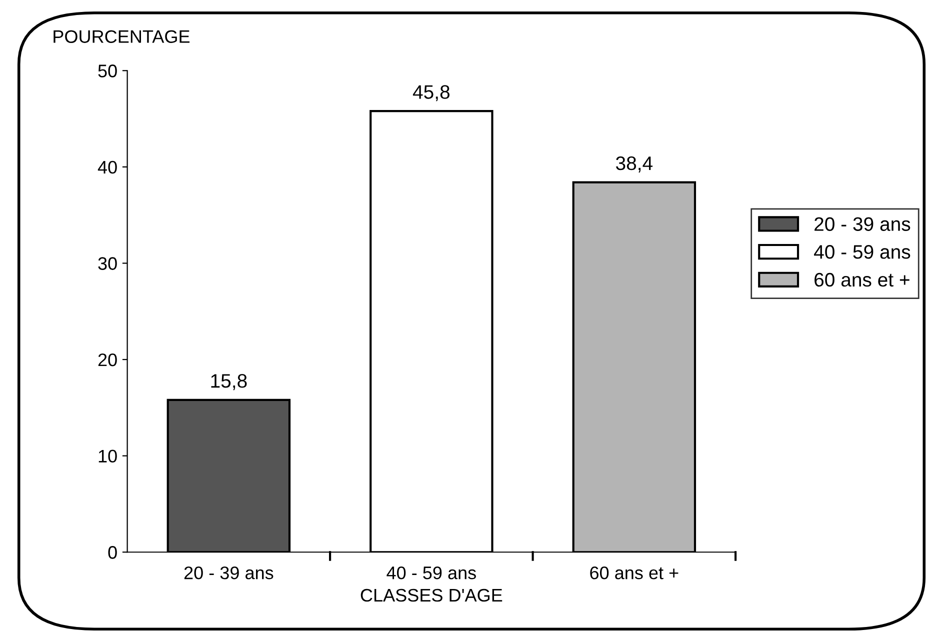 Image resolution: width=943 pixels, height=642 pixels. What do you see at coordinates (634, 573) in the screenshot?
I see `x-tick-label: 60 ans et +` at bounding box center [634, 573].